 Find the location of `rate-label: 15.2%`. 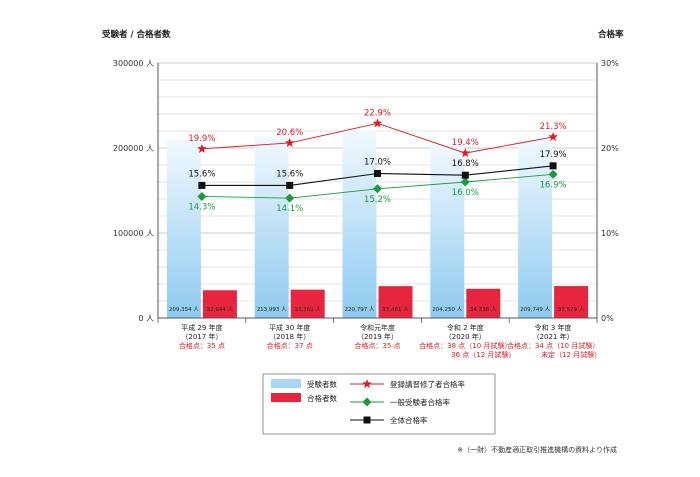

rate-label: 15.2% is located at coordinates (377, 200).